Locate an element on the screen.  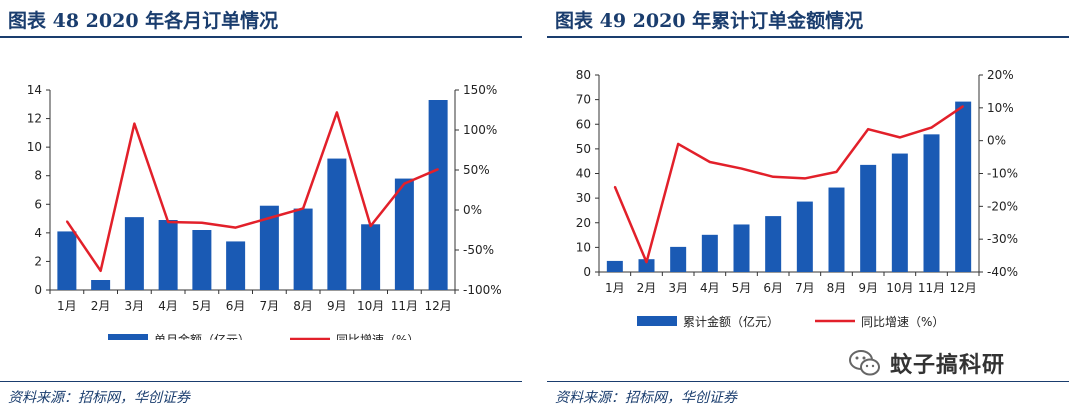
left-tick-label: 8 is located at coordinates (38, 176).